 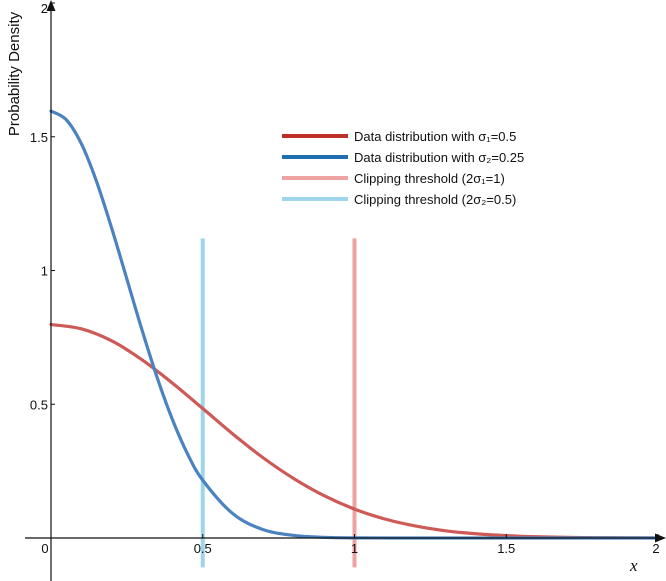 I want to click on x-axis-label: x, so click(x=633, y=565).